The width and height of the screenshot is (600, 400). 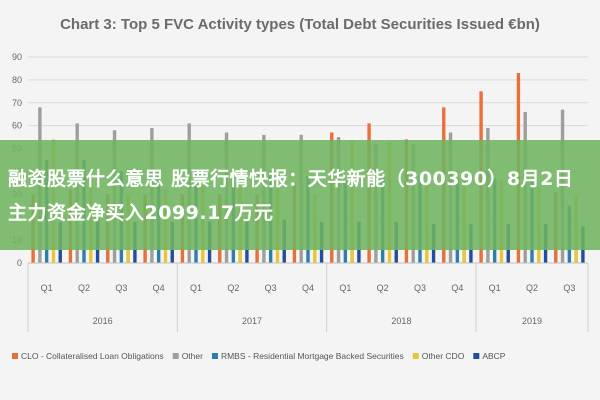 What do you see at coordinates (192, 356) in the screenshot?
I see `legend-label: Other` at bounding box center [192, 356].